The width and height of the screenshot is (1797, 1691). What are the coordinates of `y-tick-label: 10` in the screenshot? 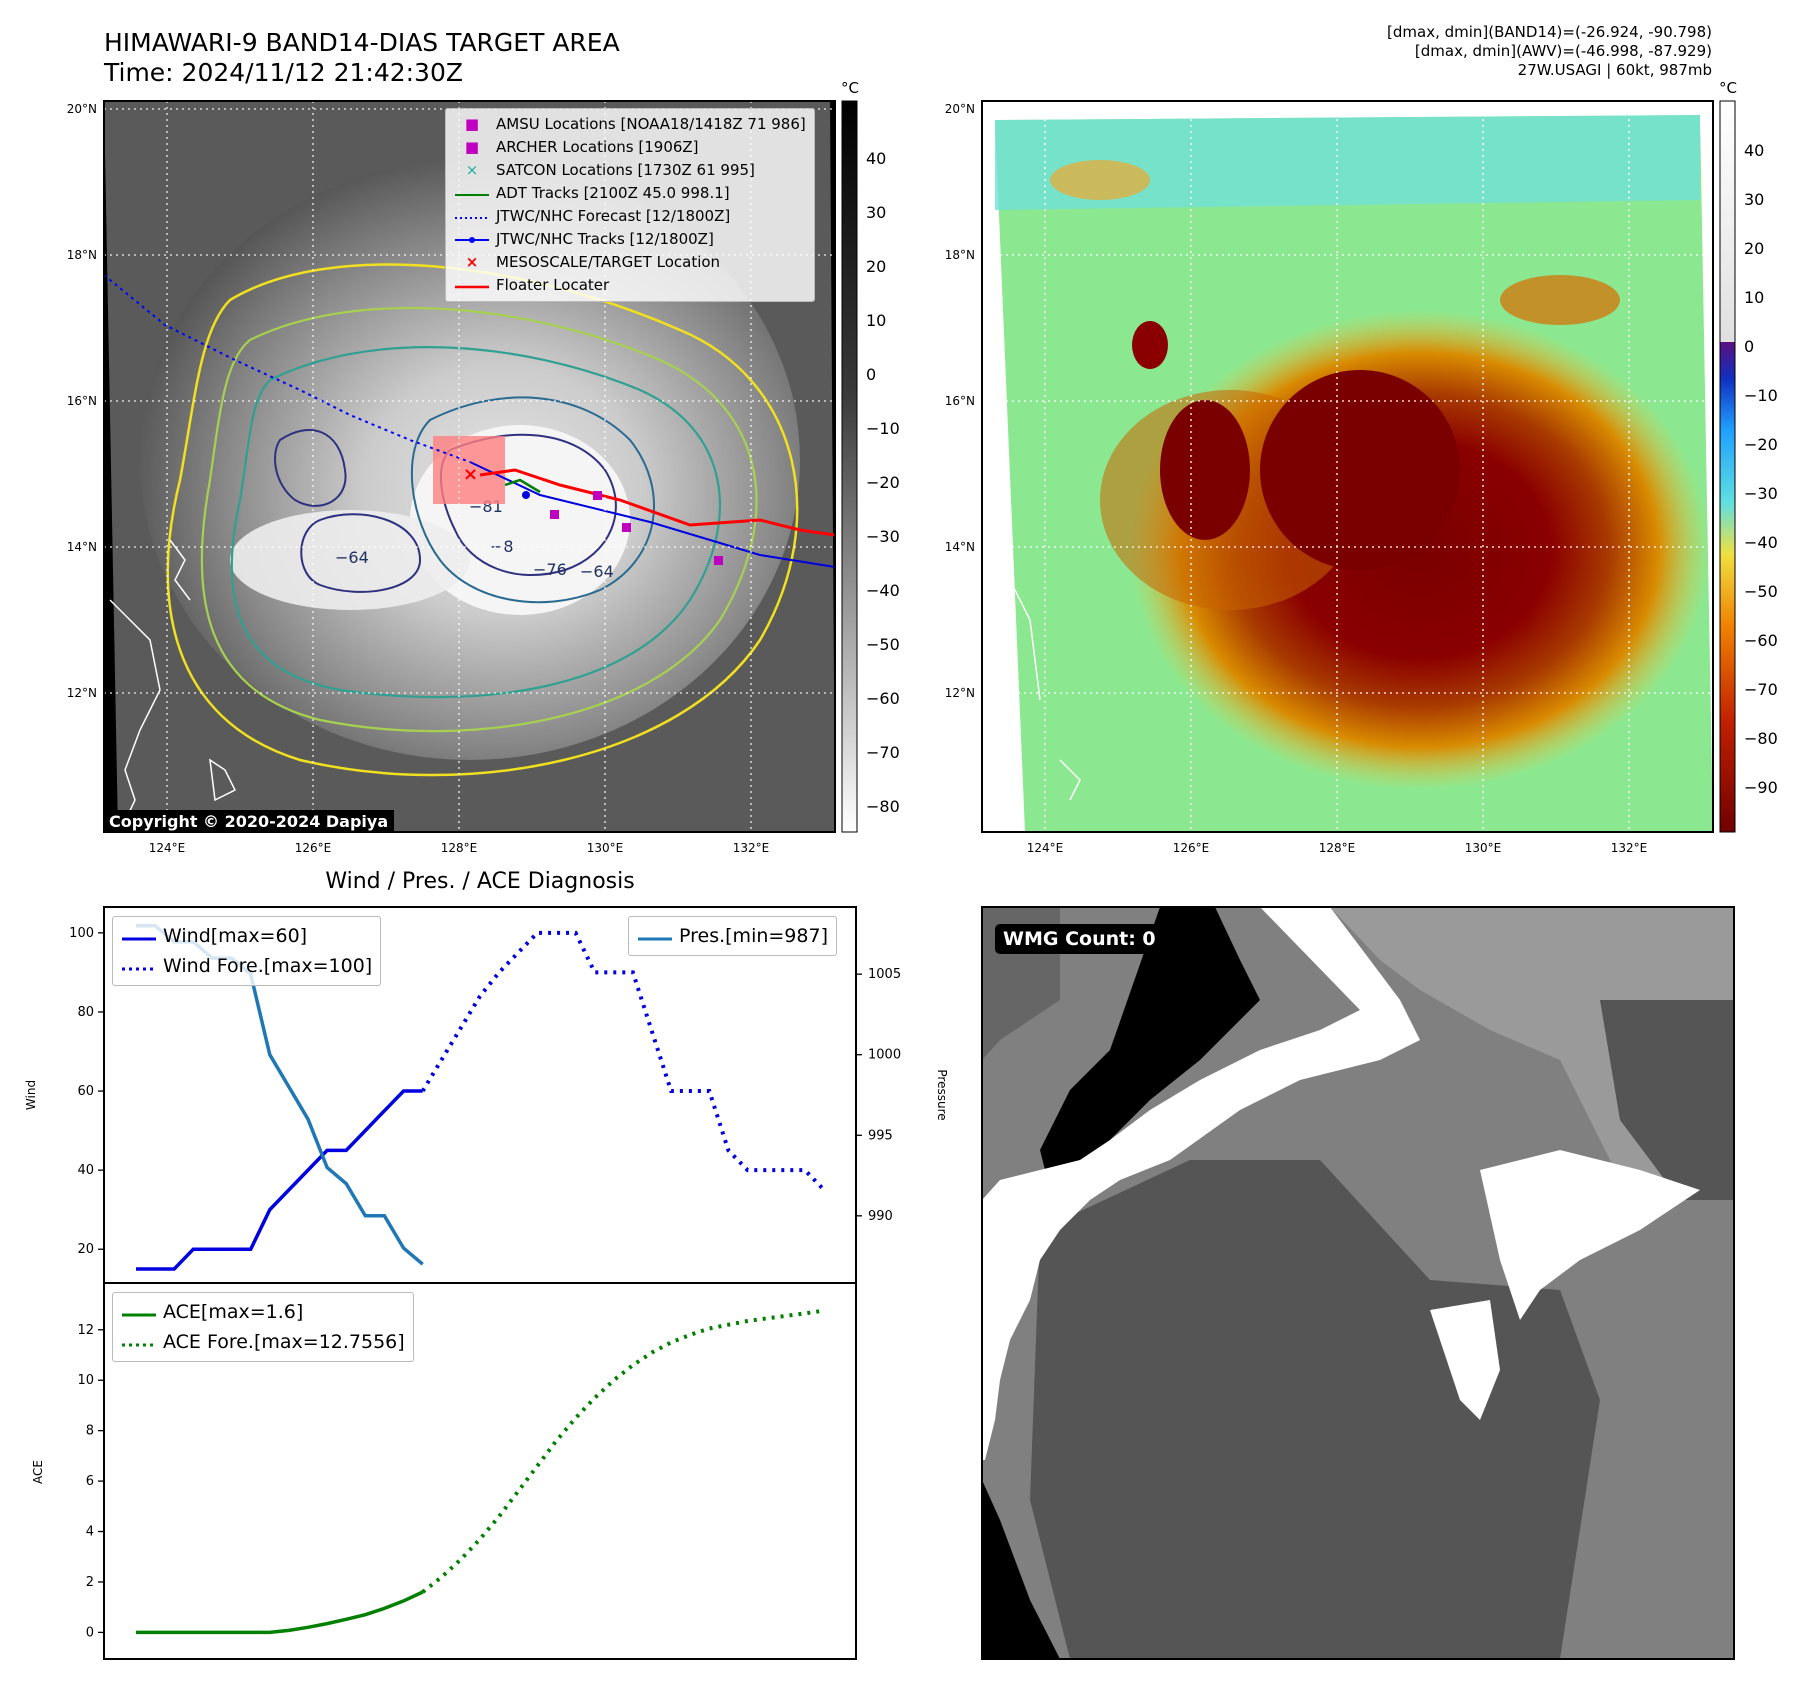 It's located at (85, 1380).